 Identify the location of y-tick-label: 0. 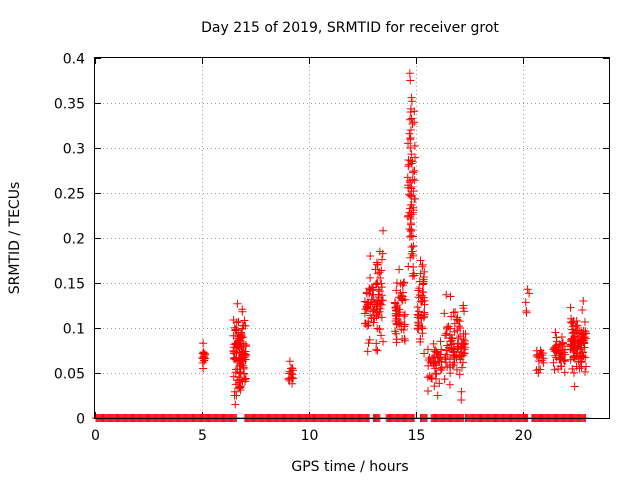
(80, 420).